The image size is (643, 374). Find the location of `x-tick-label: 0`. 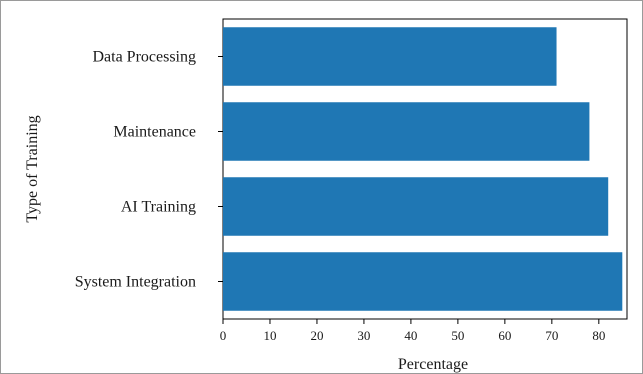

x-tick-label: 0 is located at coordinates (223, 335).